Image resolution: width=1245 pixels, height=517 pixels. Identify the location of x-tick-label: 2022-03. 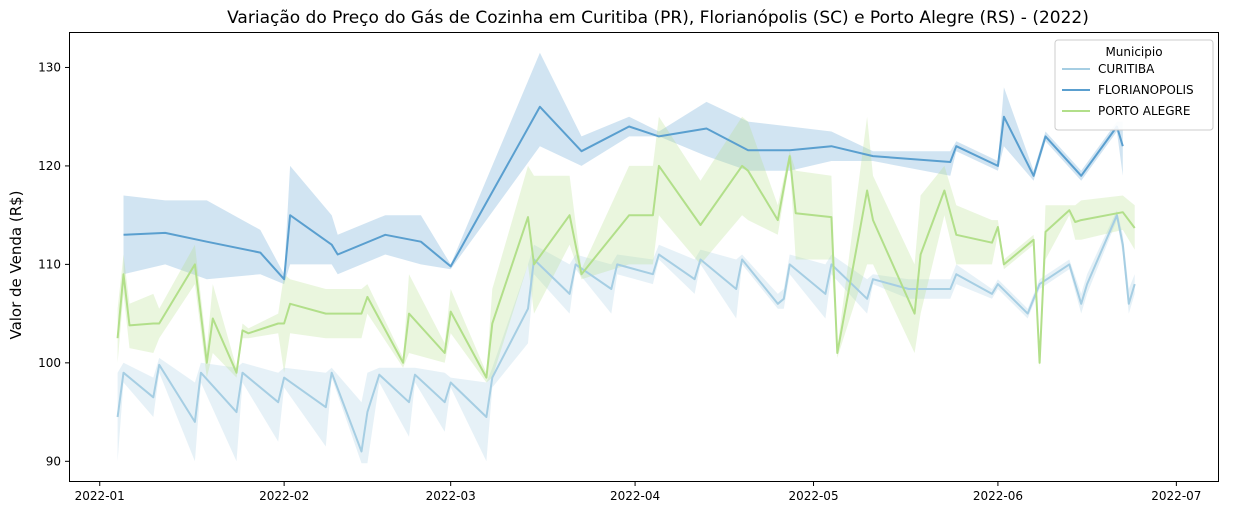
(451, 496).